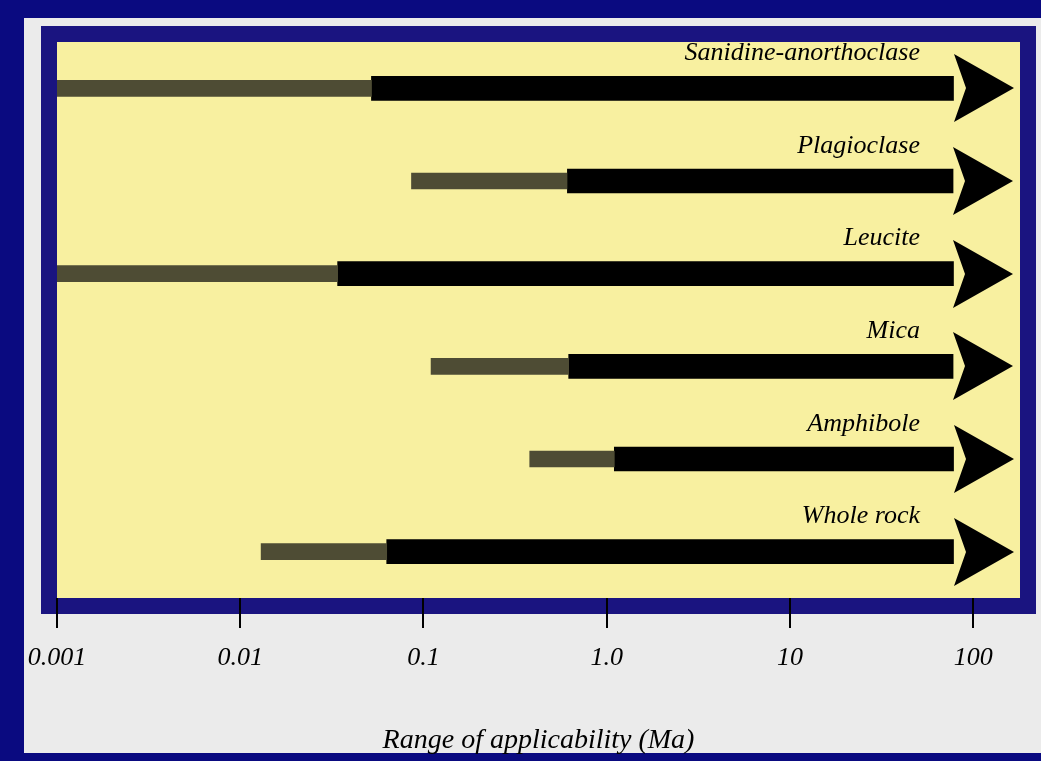 This screenshot has height=761, width=1041. I want to click on x-tick-label: 0.1, so click(423, 656).